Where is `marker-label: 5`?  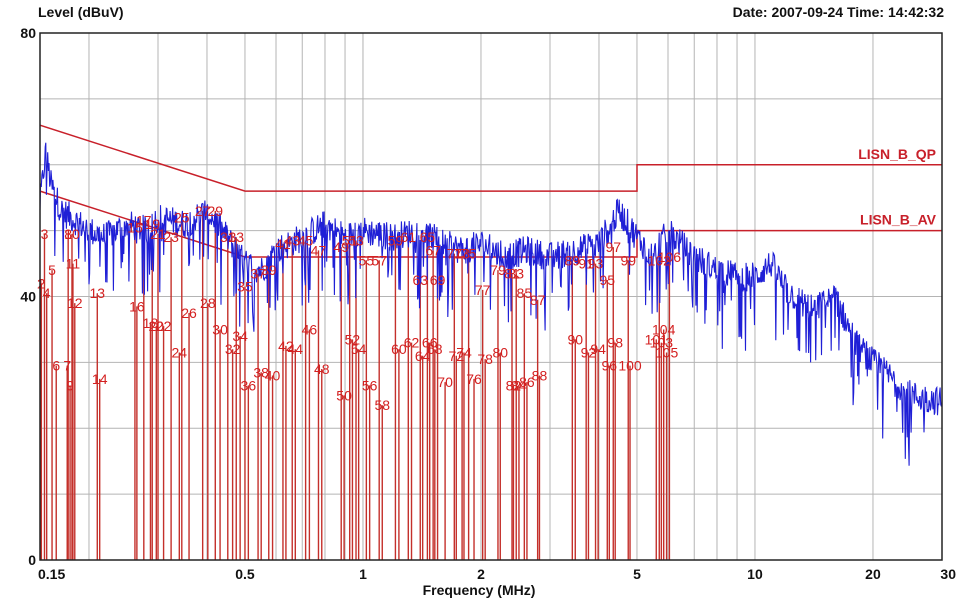
marker-label: 5 is located at coordinates (52, 270).